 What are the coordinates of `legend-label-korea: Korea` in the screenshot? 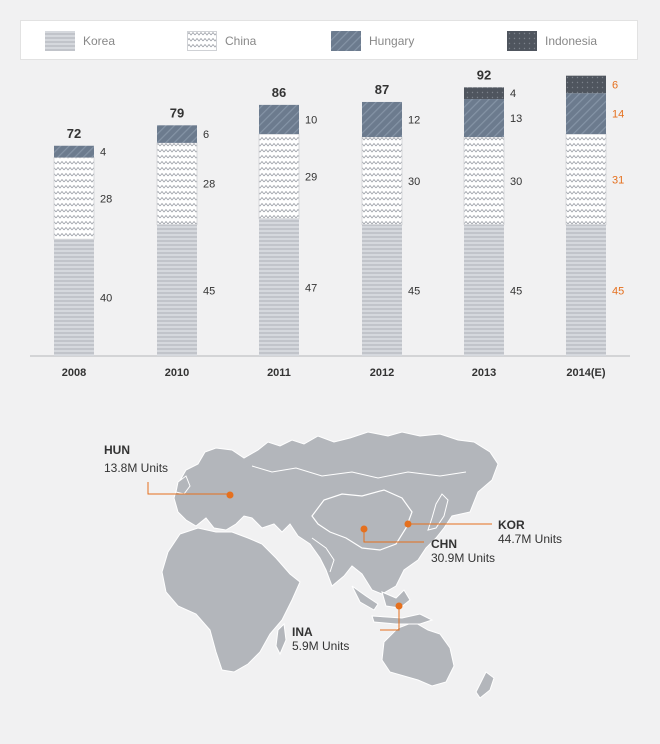 It's located at (99, 41).